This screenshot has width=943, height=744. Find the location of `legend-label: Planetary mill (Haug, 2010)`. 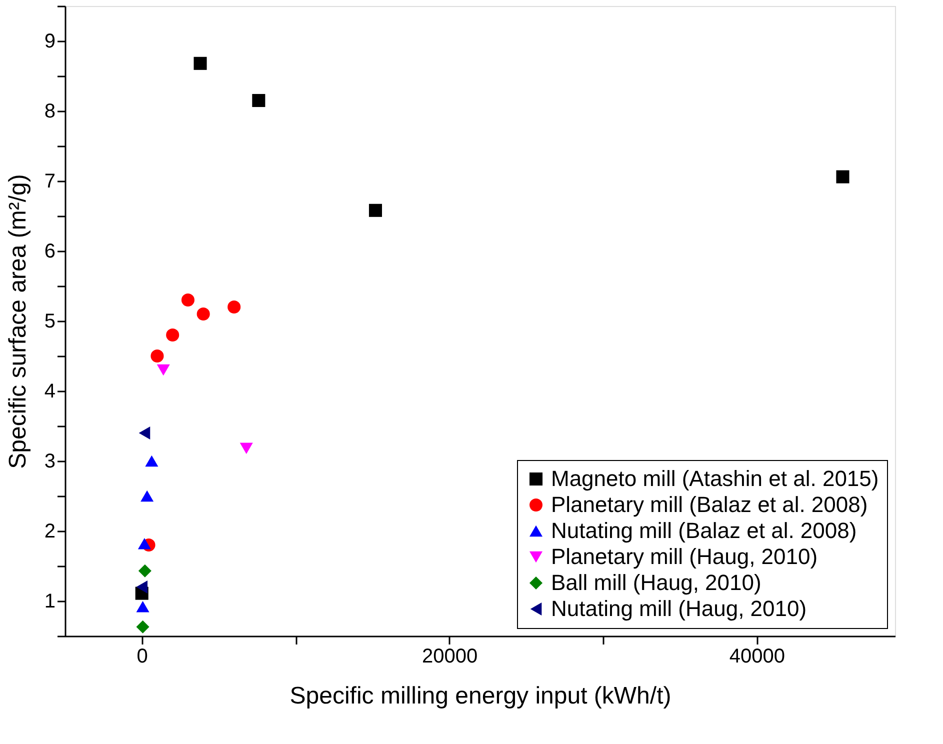

legend-label: Planetary mill (Haug, 2010) is located at coordinates (684, 556).